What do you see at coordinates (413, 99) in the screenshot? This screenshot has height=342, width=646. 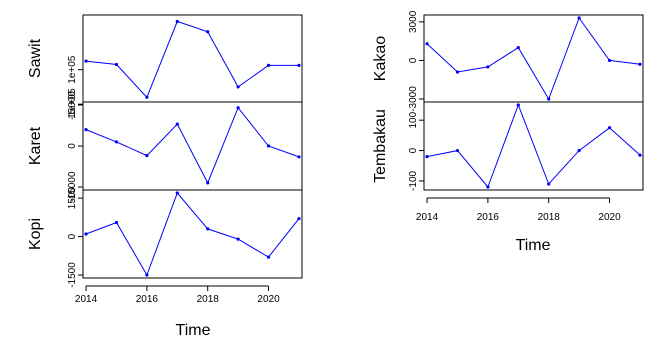 I see `y-tick-label: -3000` at bounding box center [413, 99].